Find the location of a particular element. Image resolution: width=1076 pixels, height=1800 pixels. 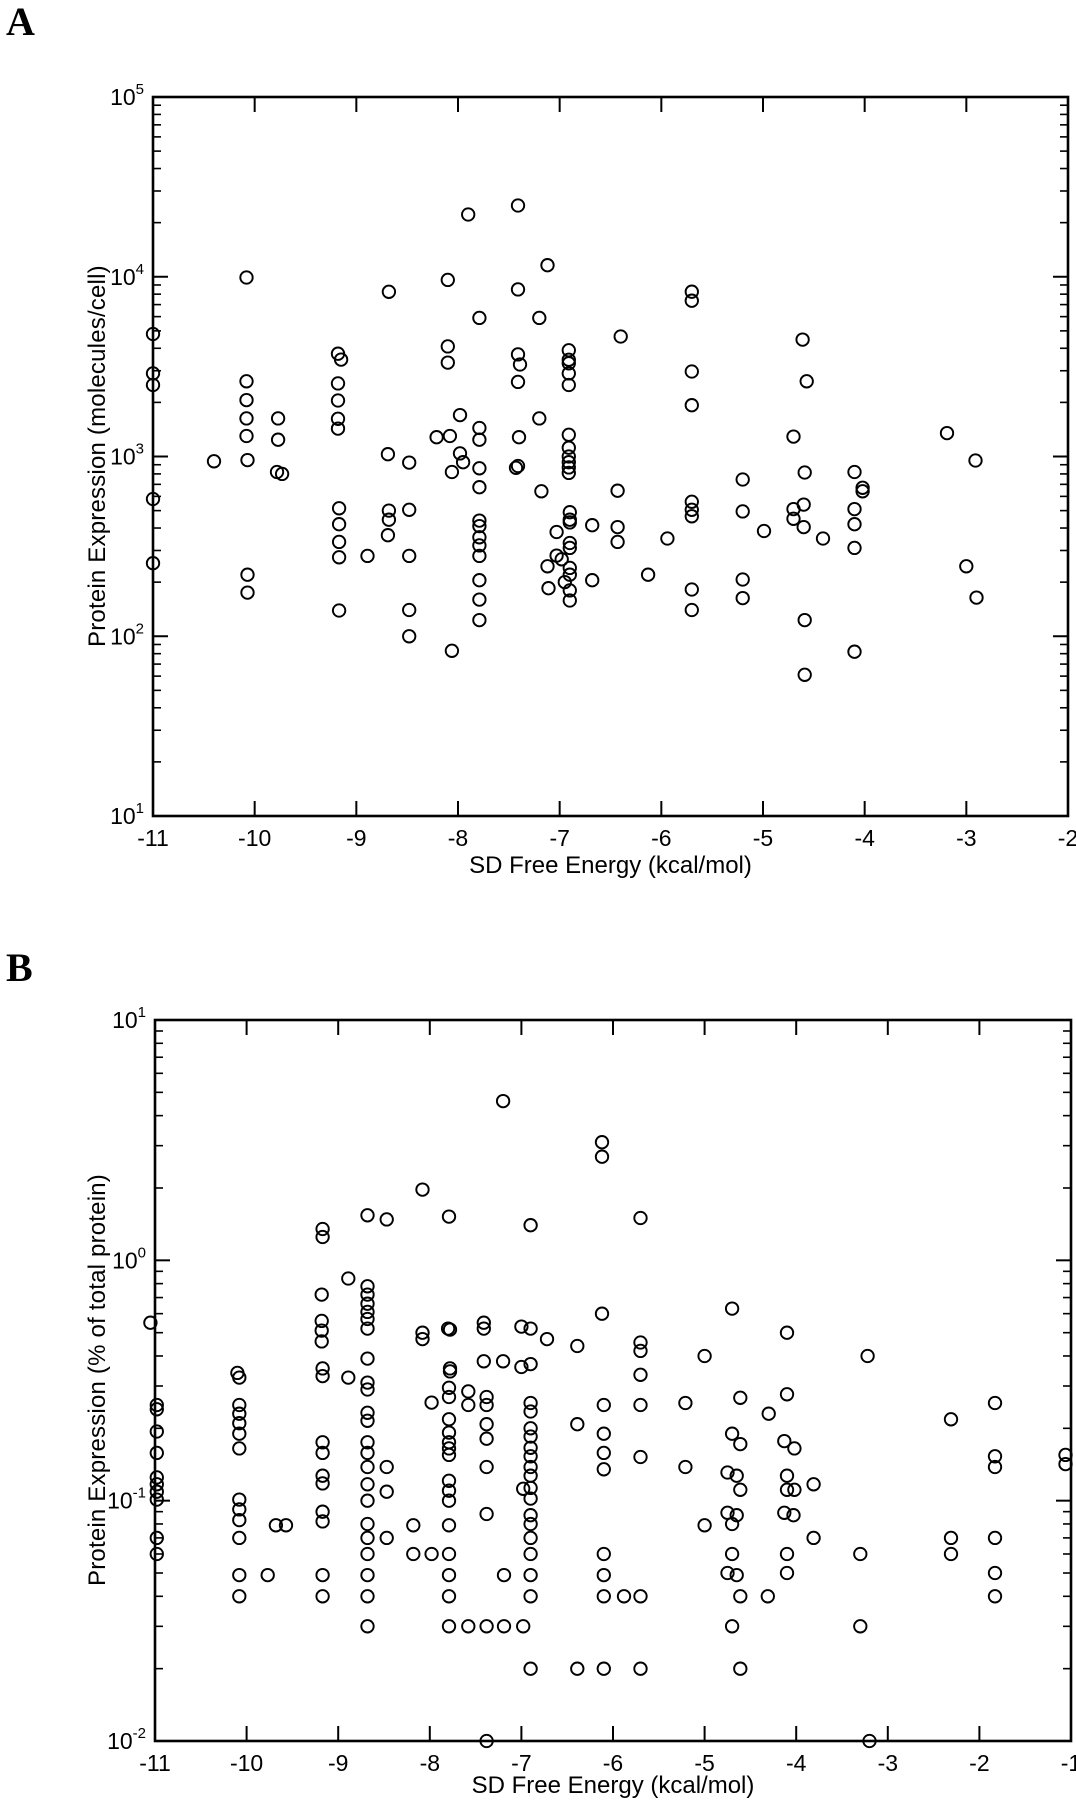

y-tick-label: 10³ is located at coordinates (127, 455).